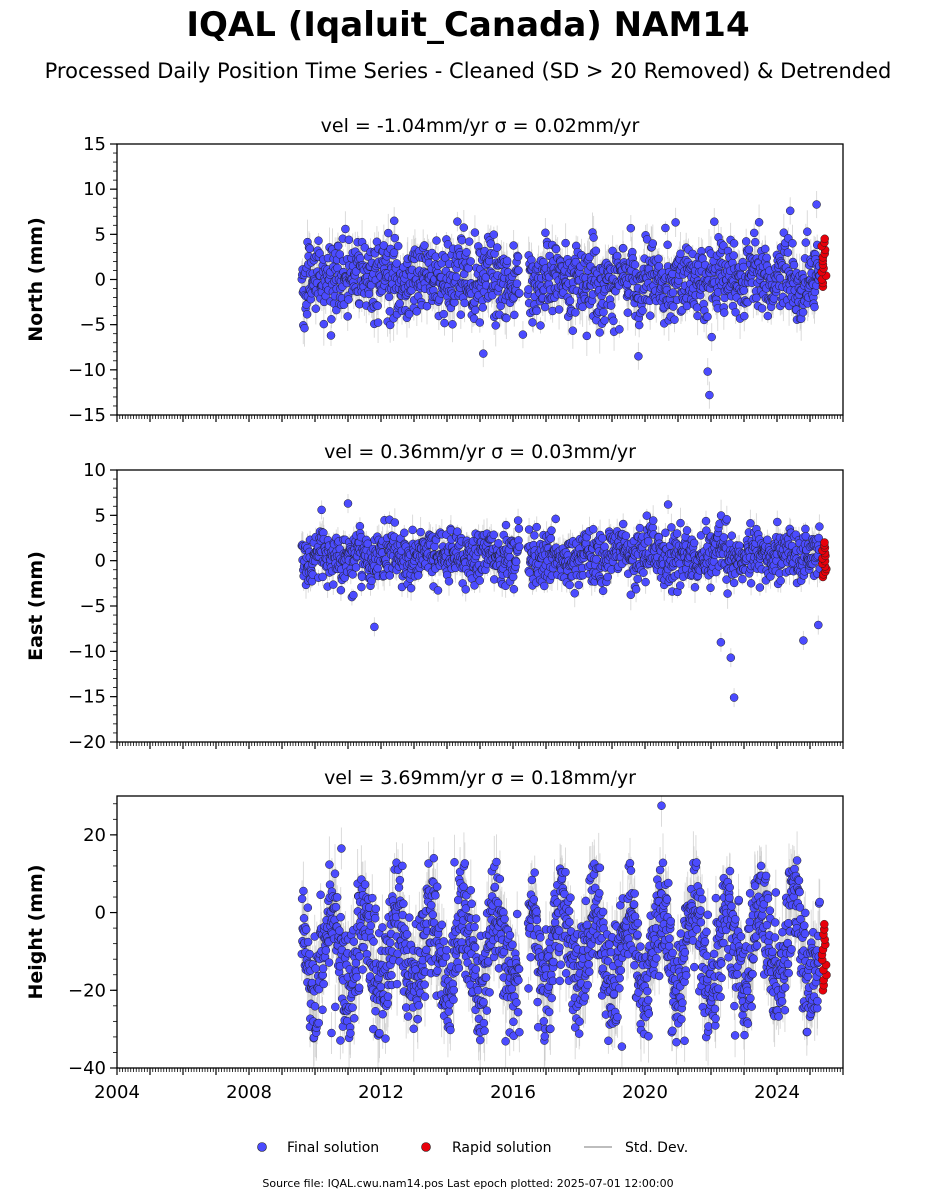  What do you see at coordinates (100, 234) in the screenshot?
I see `y-tick-label: 5` at bounding box center [100, 234].